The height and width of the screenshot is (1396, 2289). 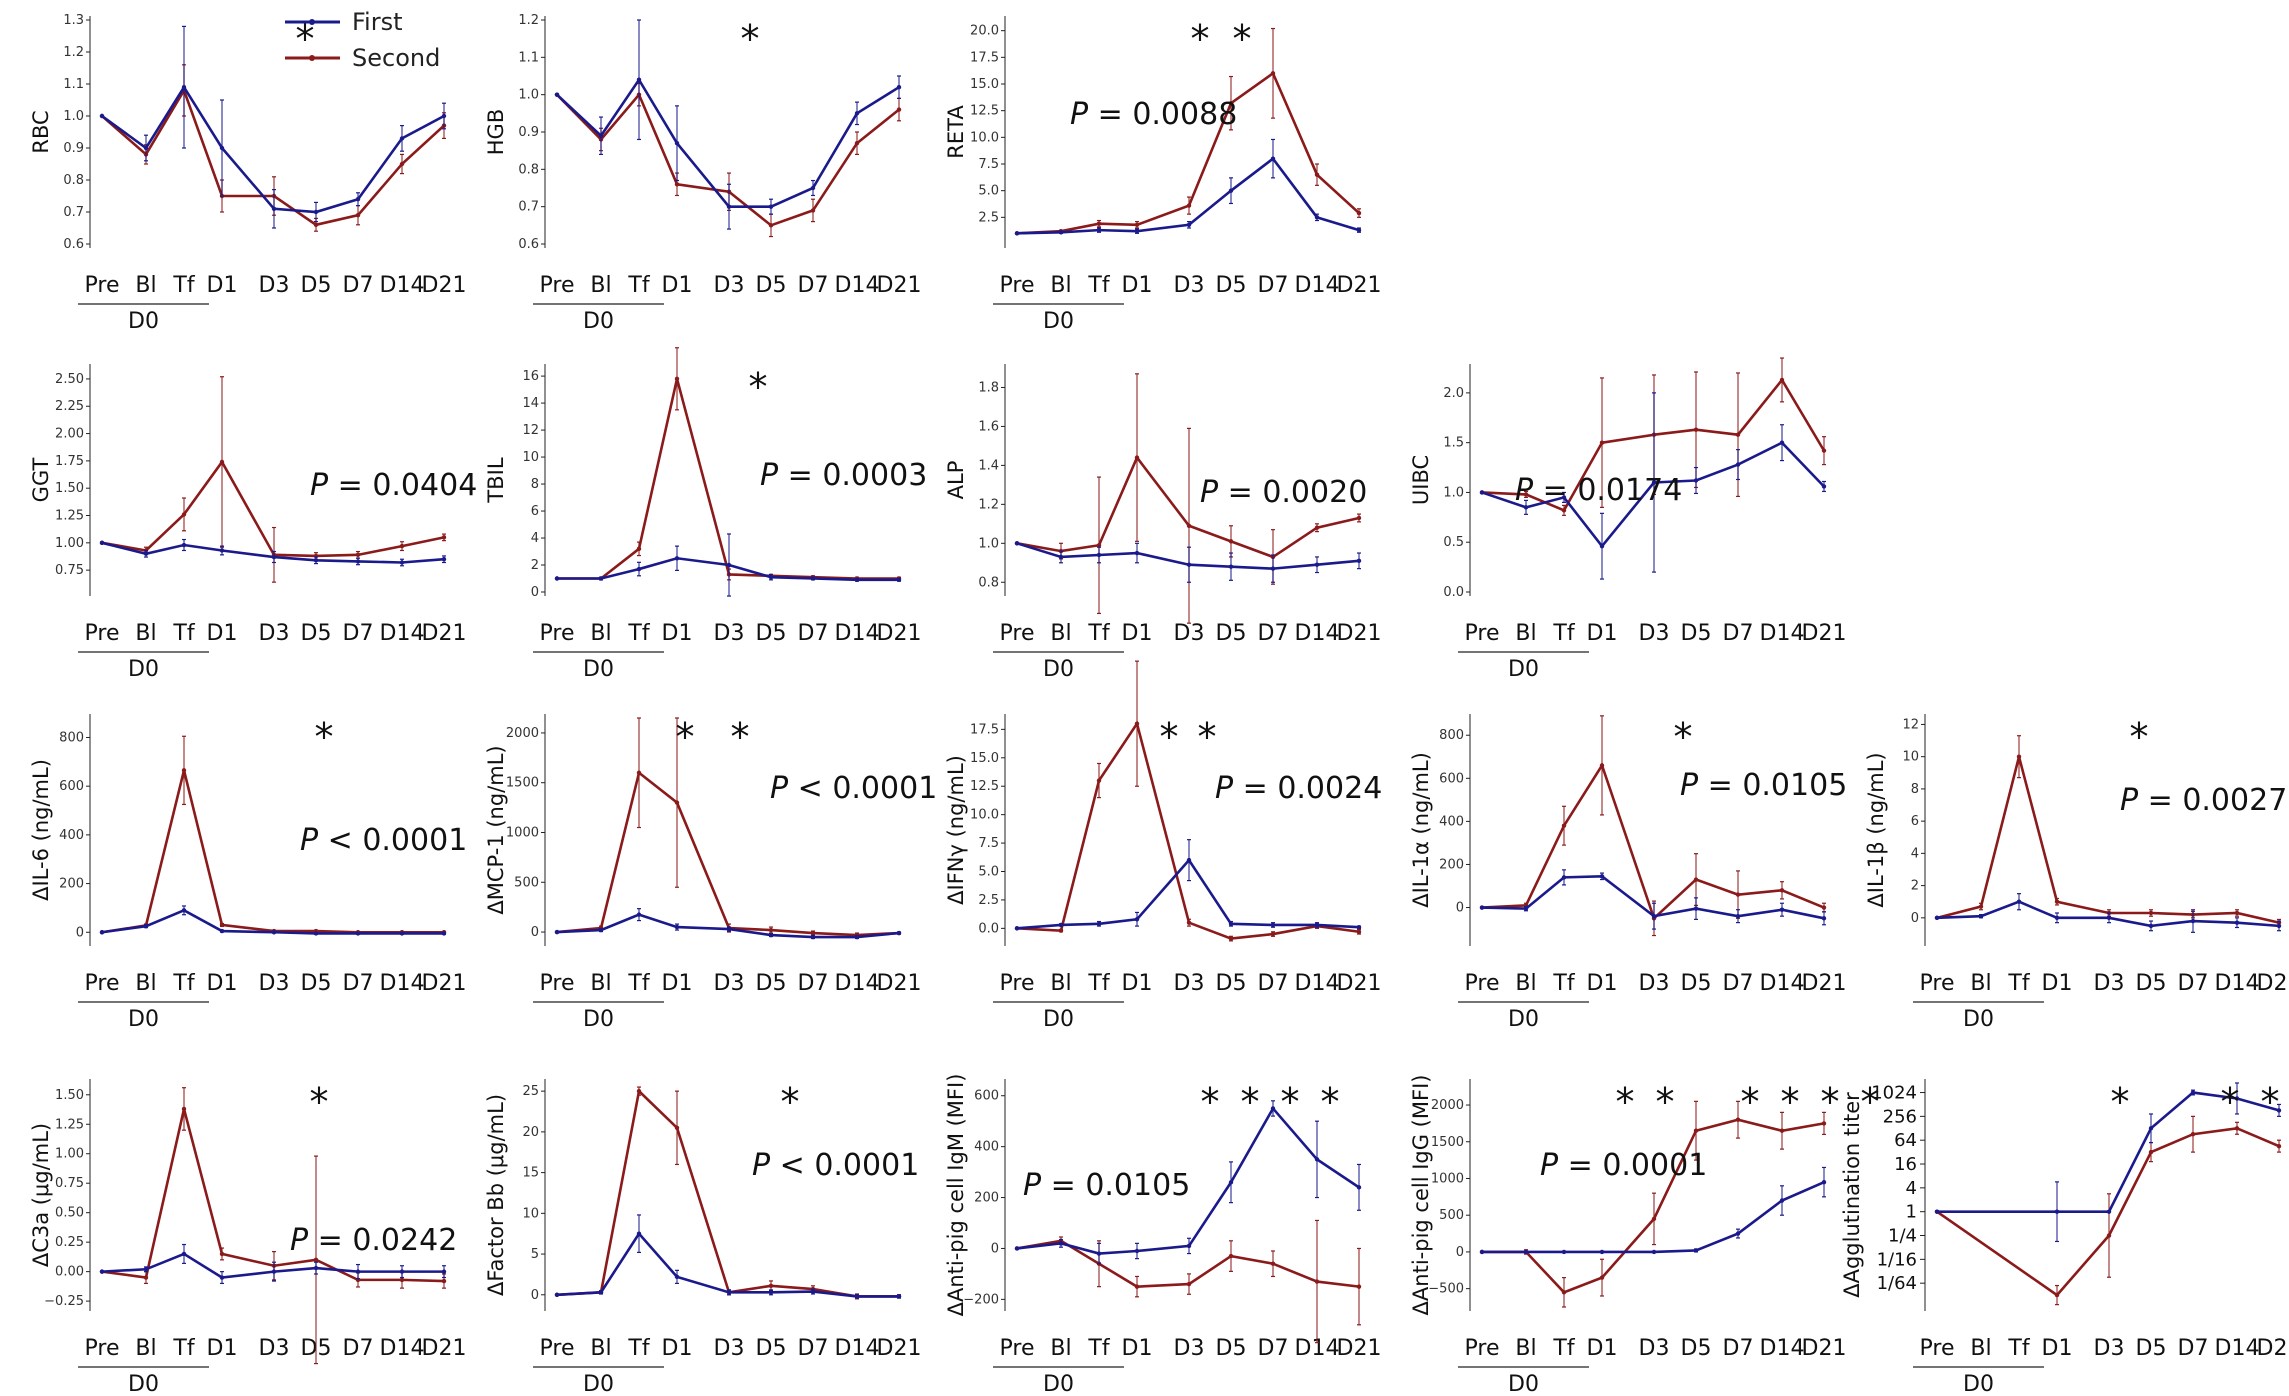 I want to click on y-tick-label: 25, so click(x=530, y=1091).